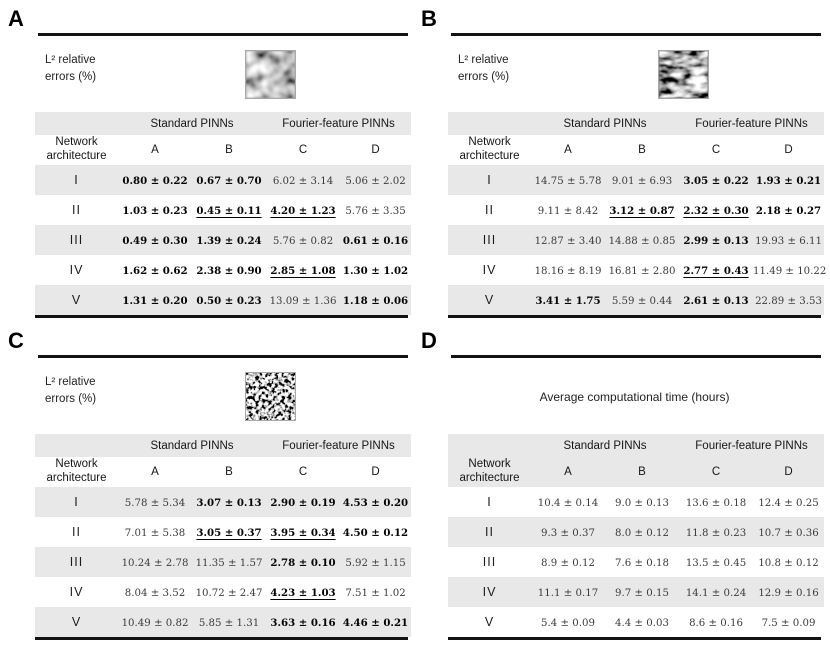 Image resolution: width=830 pixels, height=646 pixels. I want to click on panel-label: C, so click(16, 340).